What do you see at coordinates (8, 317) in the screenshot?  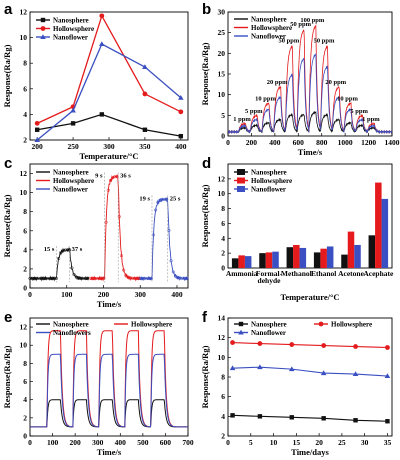 I see `panel-label: e` at bounding box center [8, 317].